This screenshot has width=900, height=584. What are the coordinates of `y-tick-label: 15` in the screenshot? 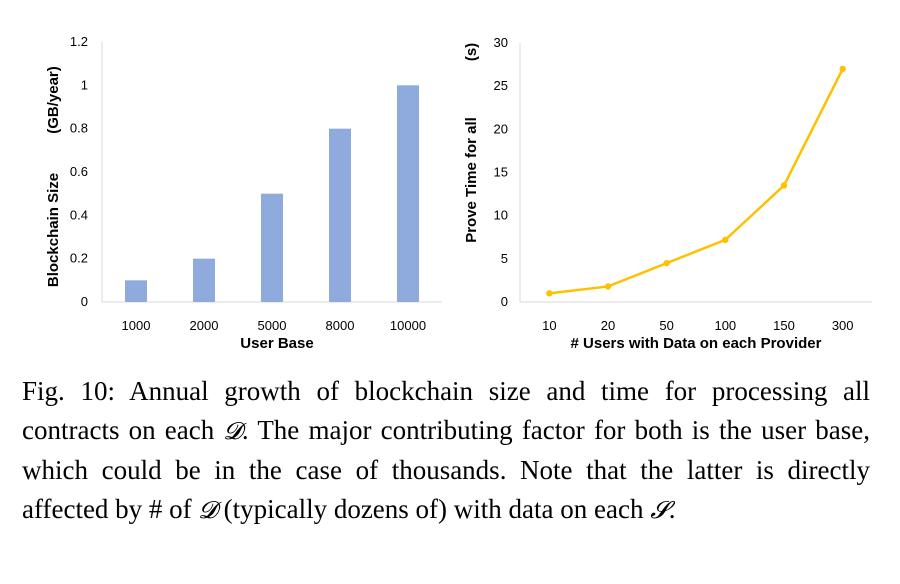 It's located at (501, 172).